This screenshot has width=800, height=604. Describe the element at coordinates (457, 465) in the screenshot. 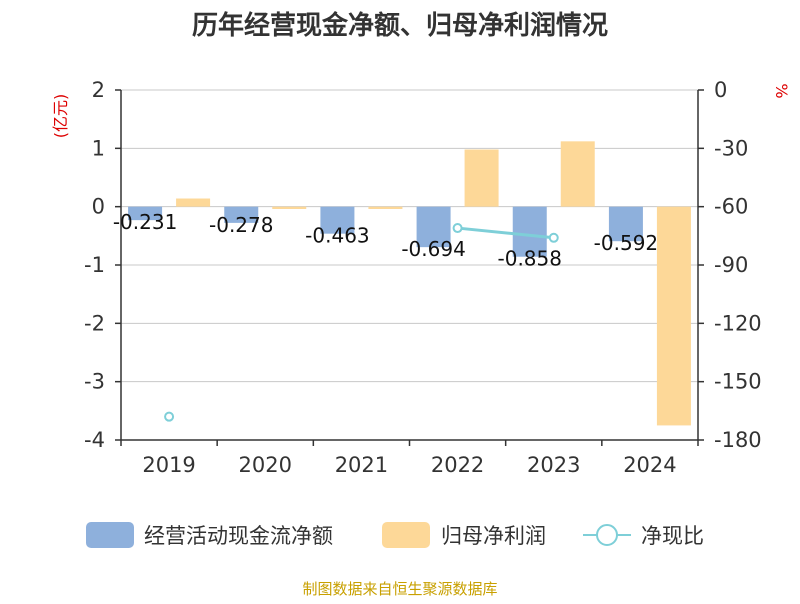

I see `x-tick-label: 2022` at that location.